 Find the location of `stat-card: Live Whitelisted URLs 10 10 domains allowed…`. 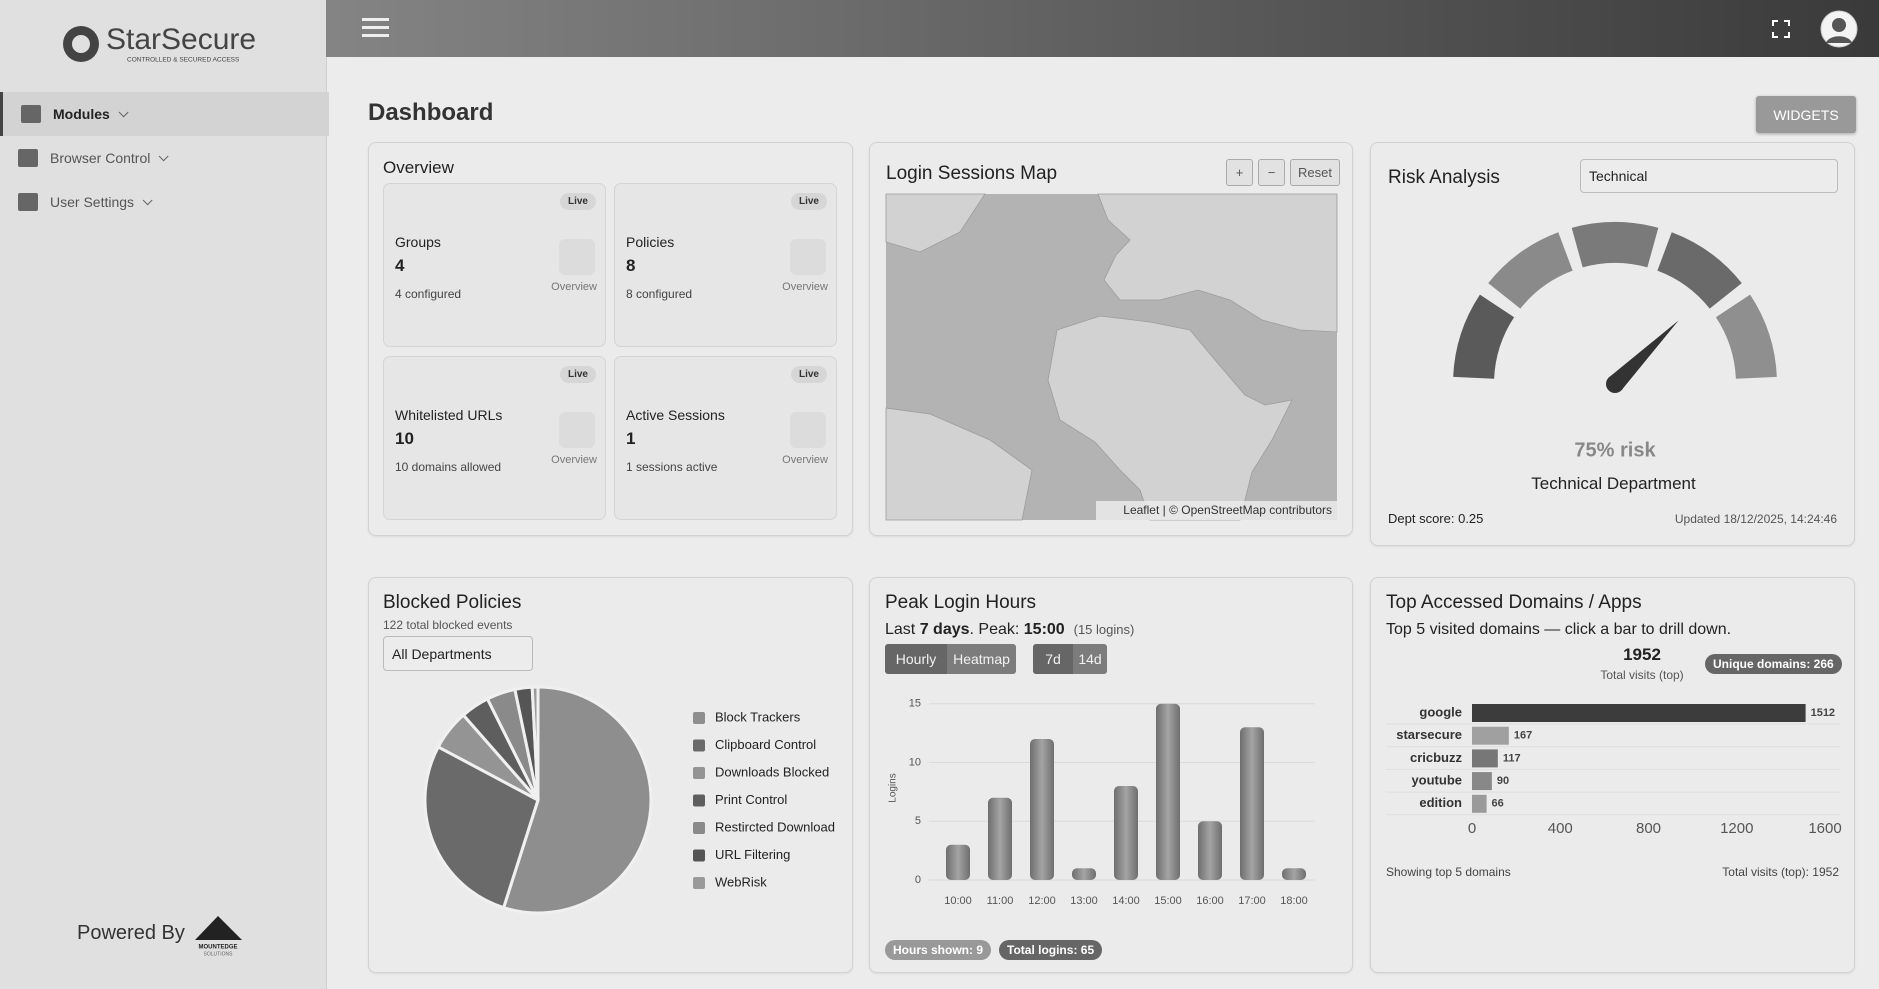

stat-card: Live Whitelisted URLs 10 10 domains allowed… is located at coordinates (494, 438).